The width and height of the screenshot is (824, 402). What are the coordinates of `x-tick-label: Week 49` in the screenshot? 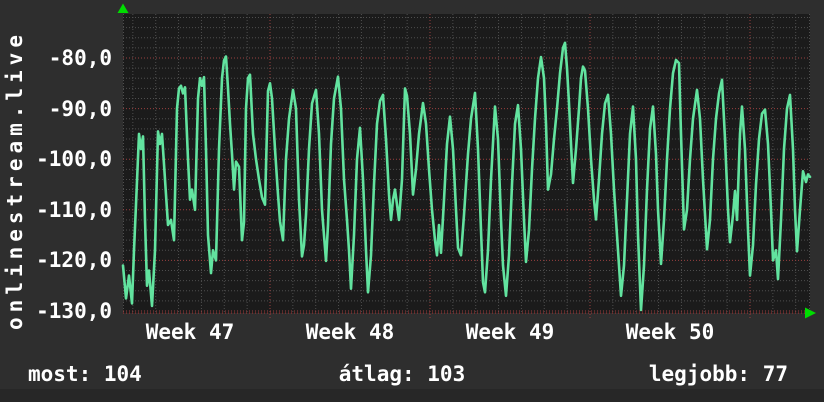 It's located at (510, 332).